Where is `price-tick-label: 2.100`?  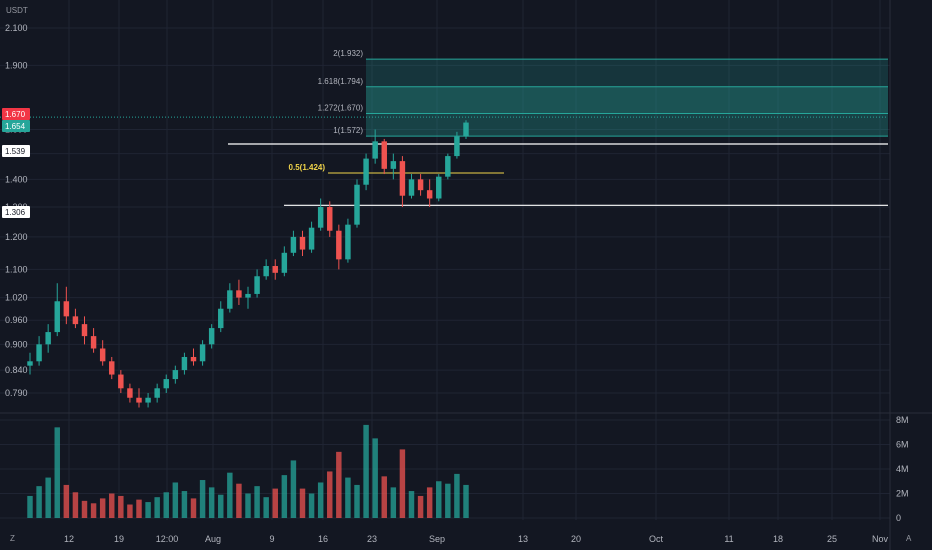 price-tick-label: 2.100 is located at coordinates (16, 28).